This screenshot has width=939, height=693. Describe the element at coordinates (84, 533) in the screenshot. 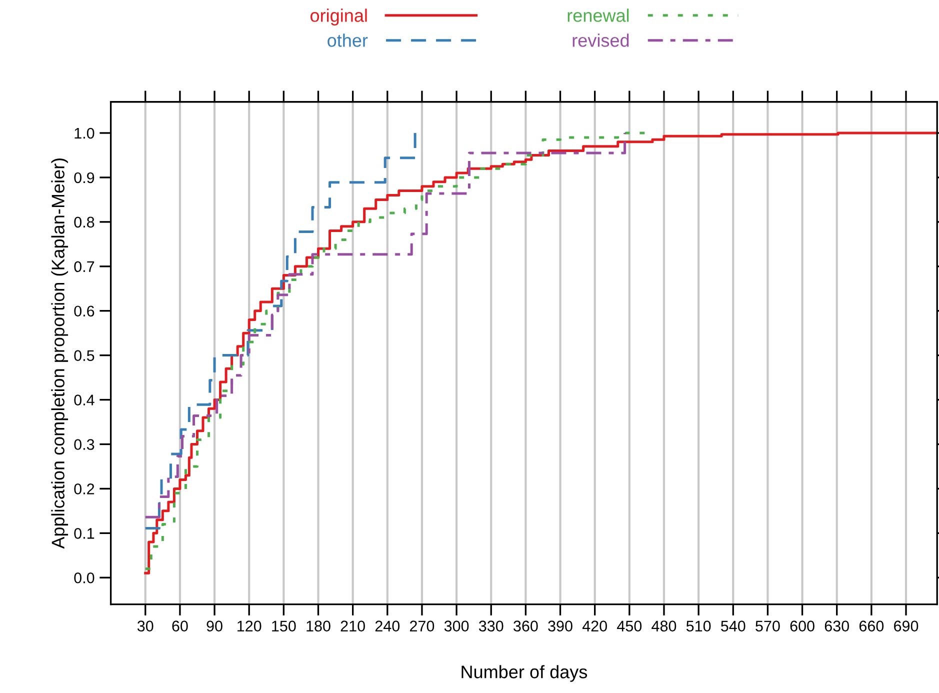

I see `y-tick-label: 0.1` at that location.